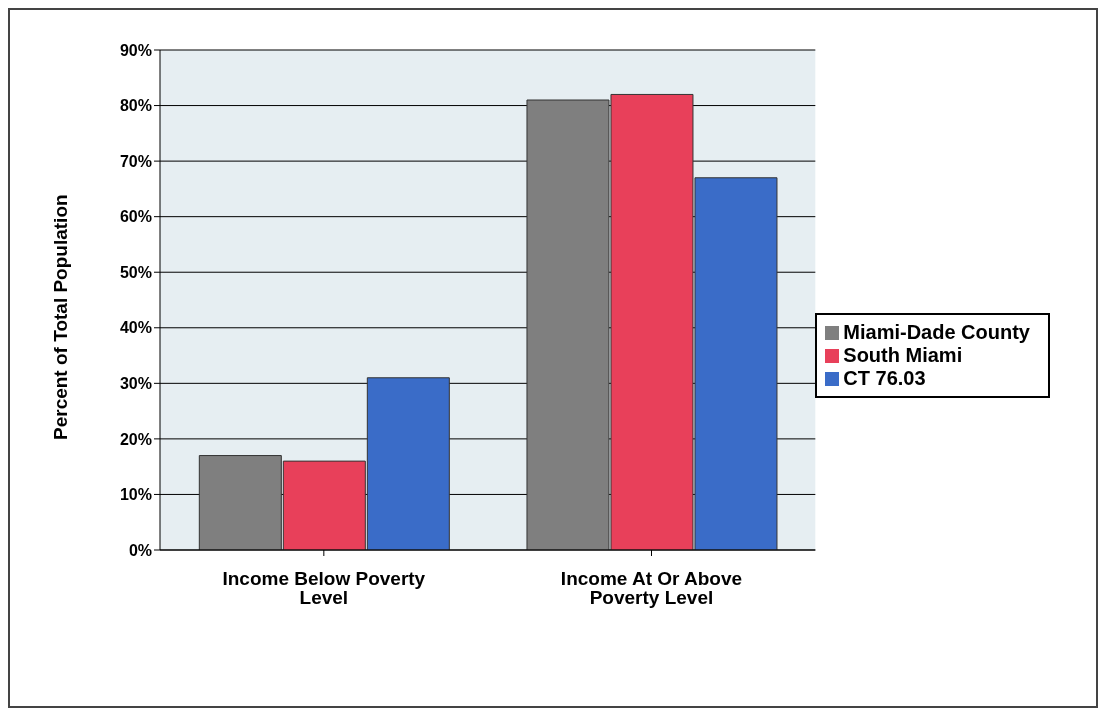 The height and width of the screenshot is (719, 1109). Describe the element at coordinates (135, 272) in the screenshot. I see `y-tick-label: 50%` at that location.